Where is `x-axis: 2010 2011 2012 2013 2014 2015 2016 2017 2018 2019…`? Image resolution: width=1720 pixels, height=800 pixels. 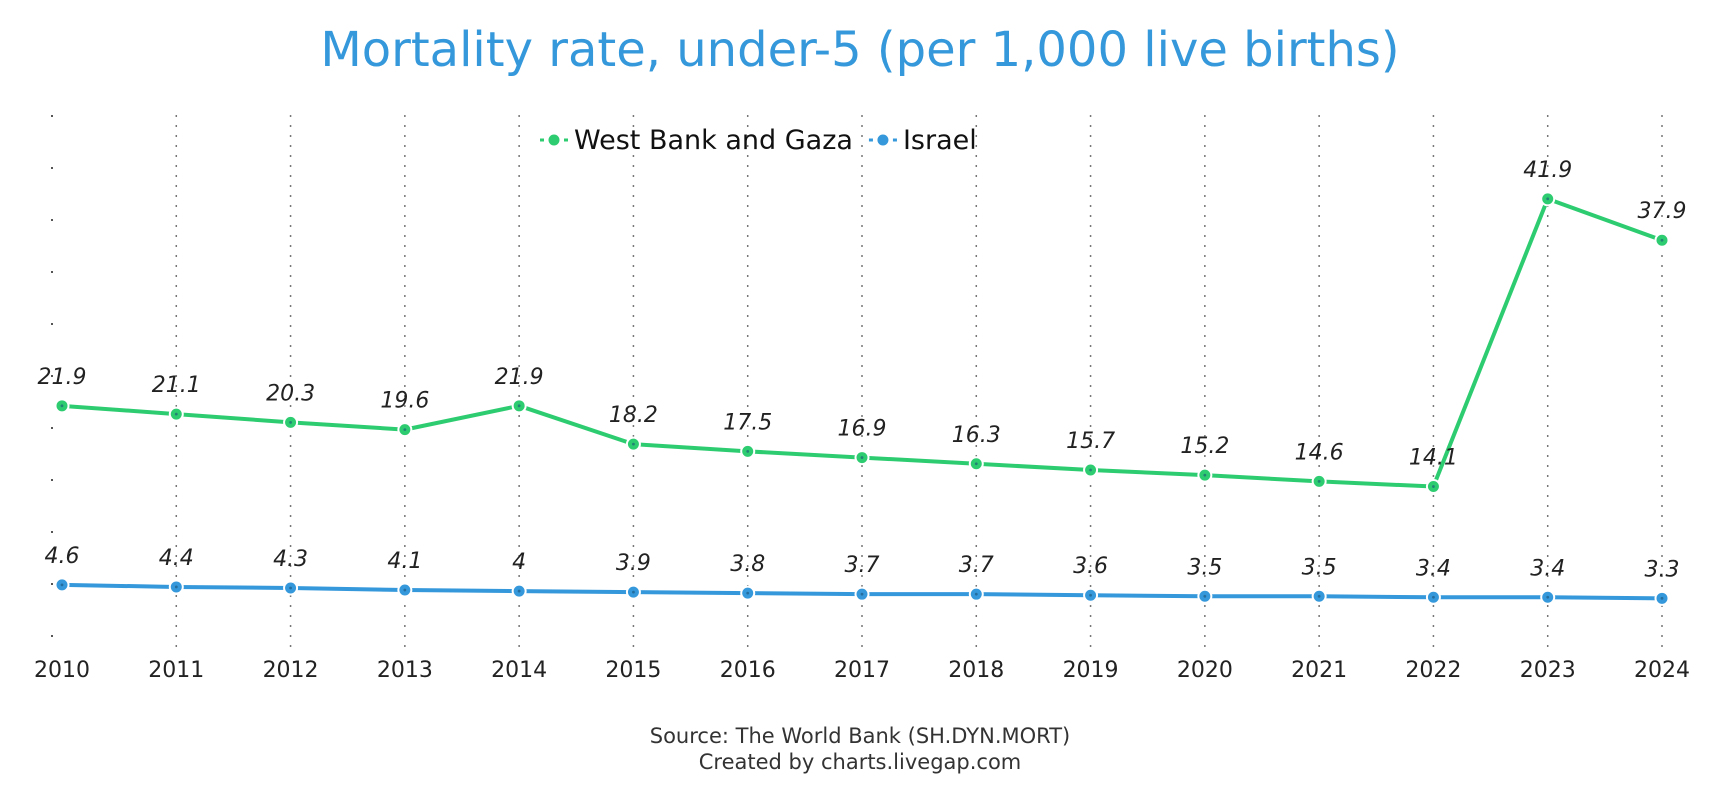
x-axis: 2010 2011 2012 2013 2014 2015 2016 2017 2018 2019… is located at coordinates (862, 670).